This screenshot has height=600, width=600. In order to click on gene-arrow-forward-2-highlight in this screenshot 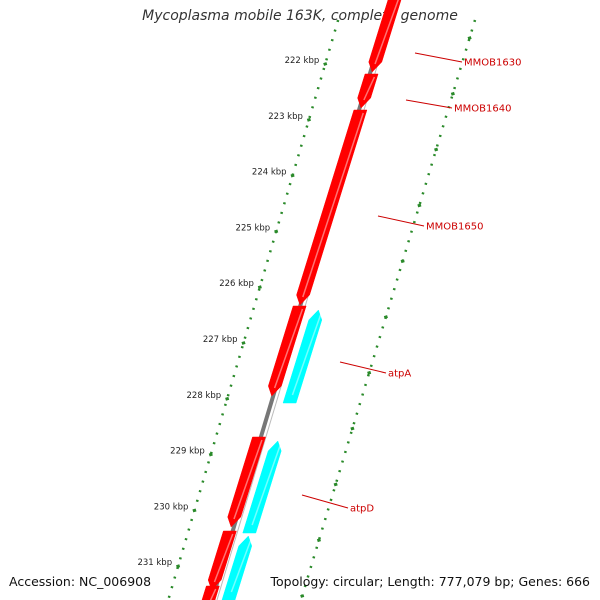, I will do `click(248, 479)`.